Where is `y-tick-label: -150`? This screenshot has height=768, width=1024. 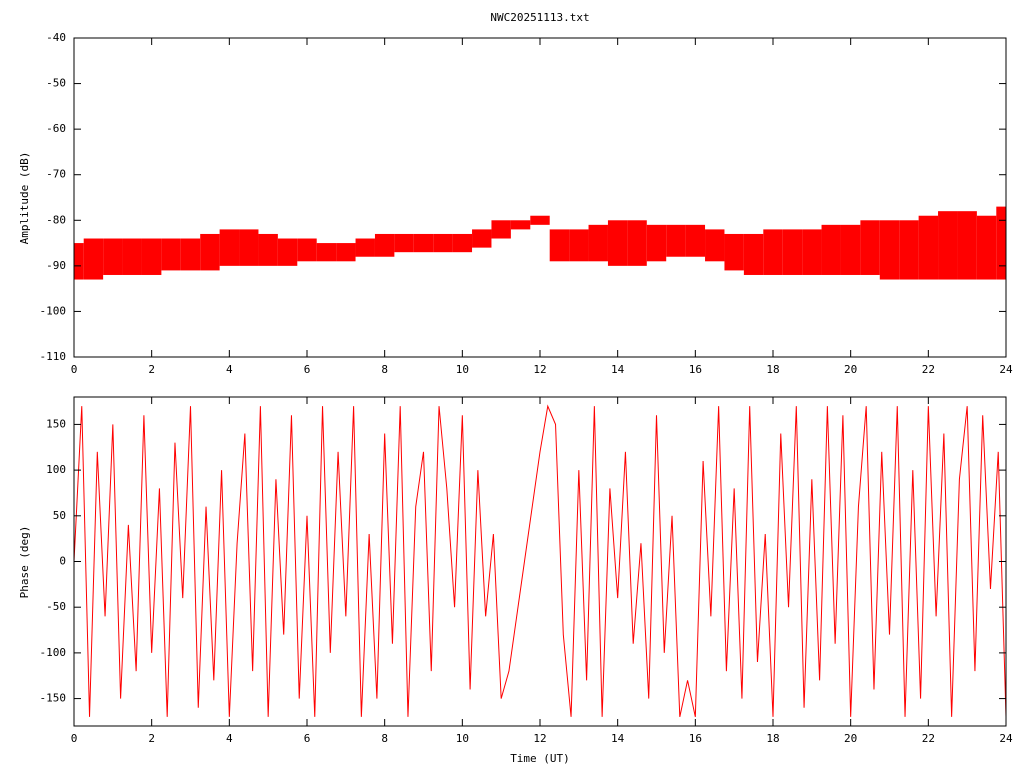
y-tick-label: -150 is located at coordinates (53, 698).